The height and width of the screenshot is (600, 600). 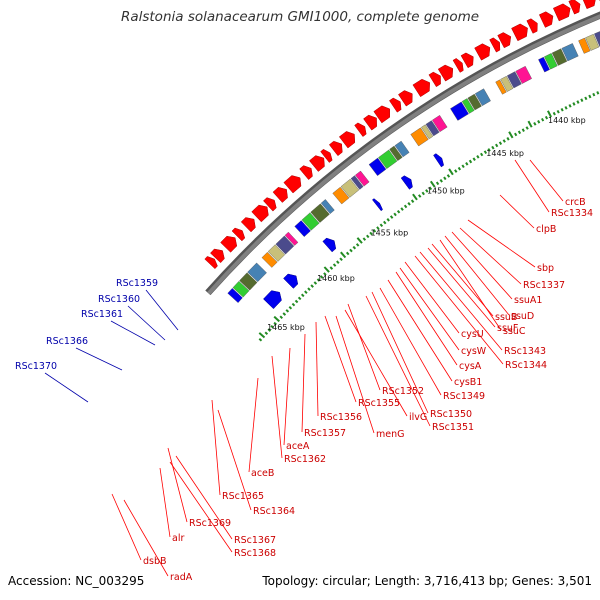 What do you see at coordinates (137, 283) in the screenshot?
I see `reverse-gene-label: RSc1359` at bounding box center [137, 283].